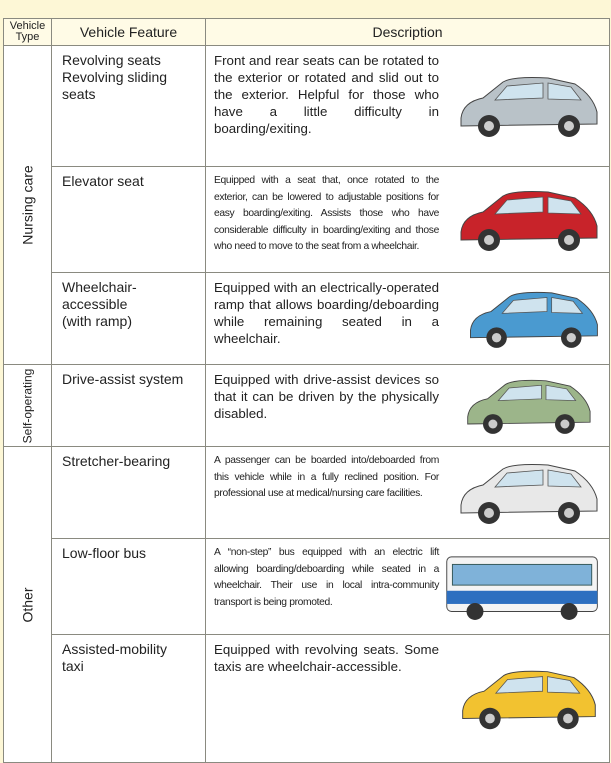 The height and width of the screenshot is (763, 611). I want to click on feature-cell: Assisted-mobility taxi, so click(128, 698).